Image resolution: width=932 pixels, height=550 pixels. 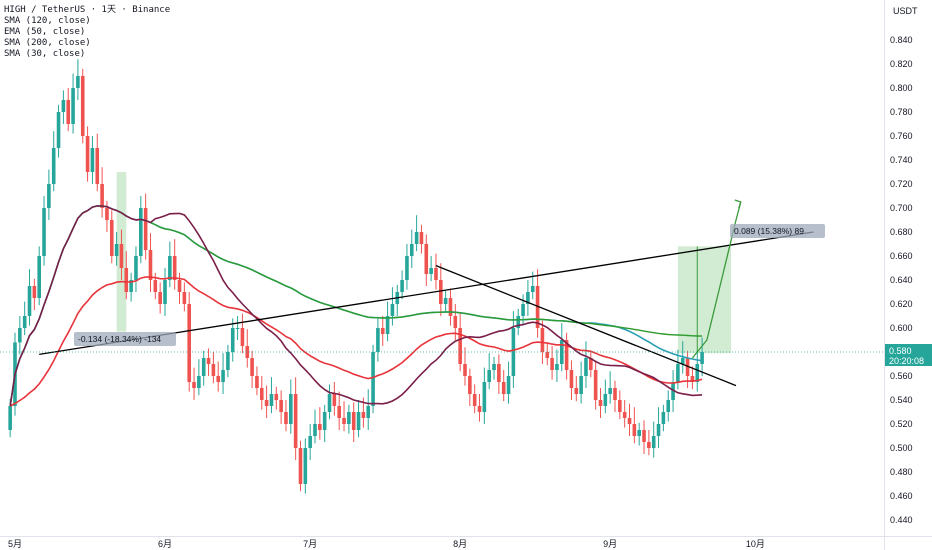 I want to click on price-axis-unit: USDT, so click(x=905, y=11).